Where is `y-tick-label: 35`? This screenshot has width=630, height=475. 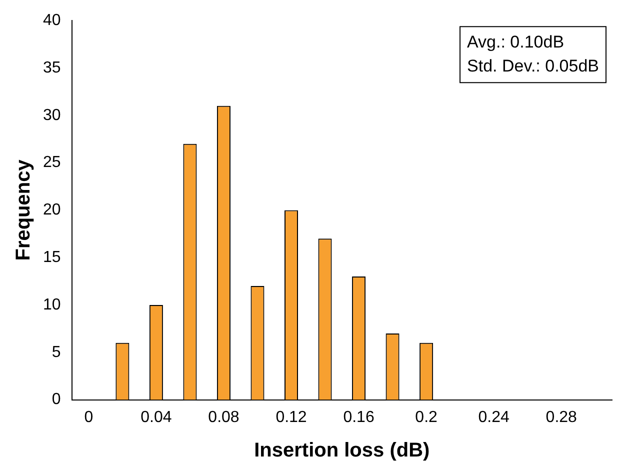 y-tick-label: 35 is located at coordinates (52, 67).